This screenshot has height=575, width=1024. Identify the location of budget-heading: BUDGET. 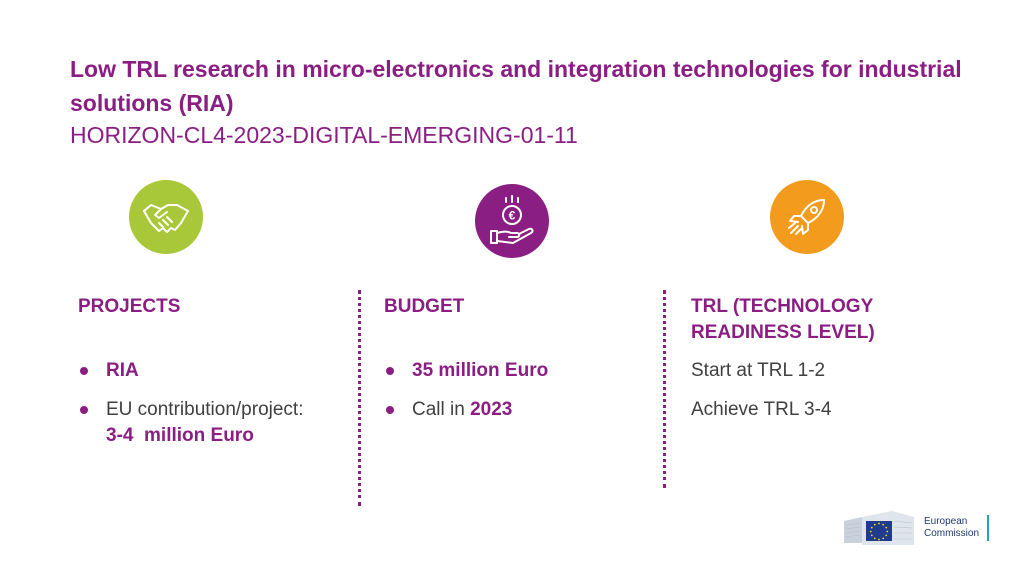
(424, 306).